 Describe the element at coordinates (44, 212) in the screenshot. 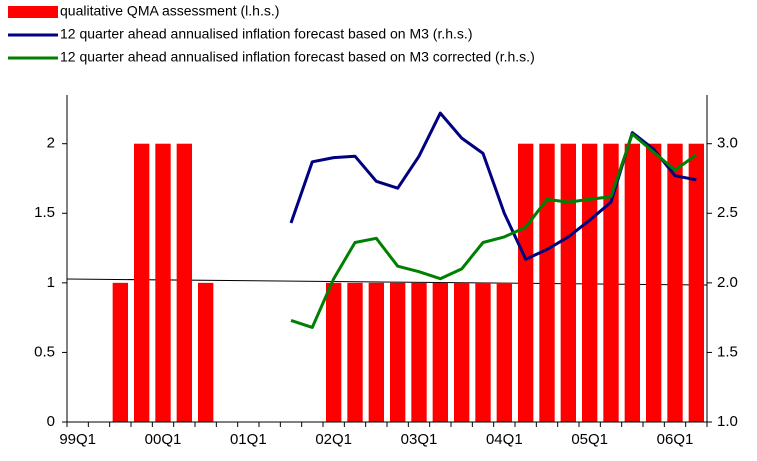

I see `y-tick-label: 1.5` at that location.